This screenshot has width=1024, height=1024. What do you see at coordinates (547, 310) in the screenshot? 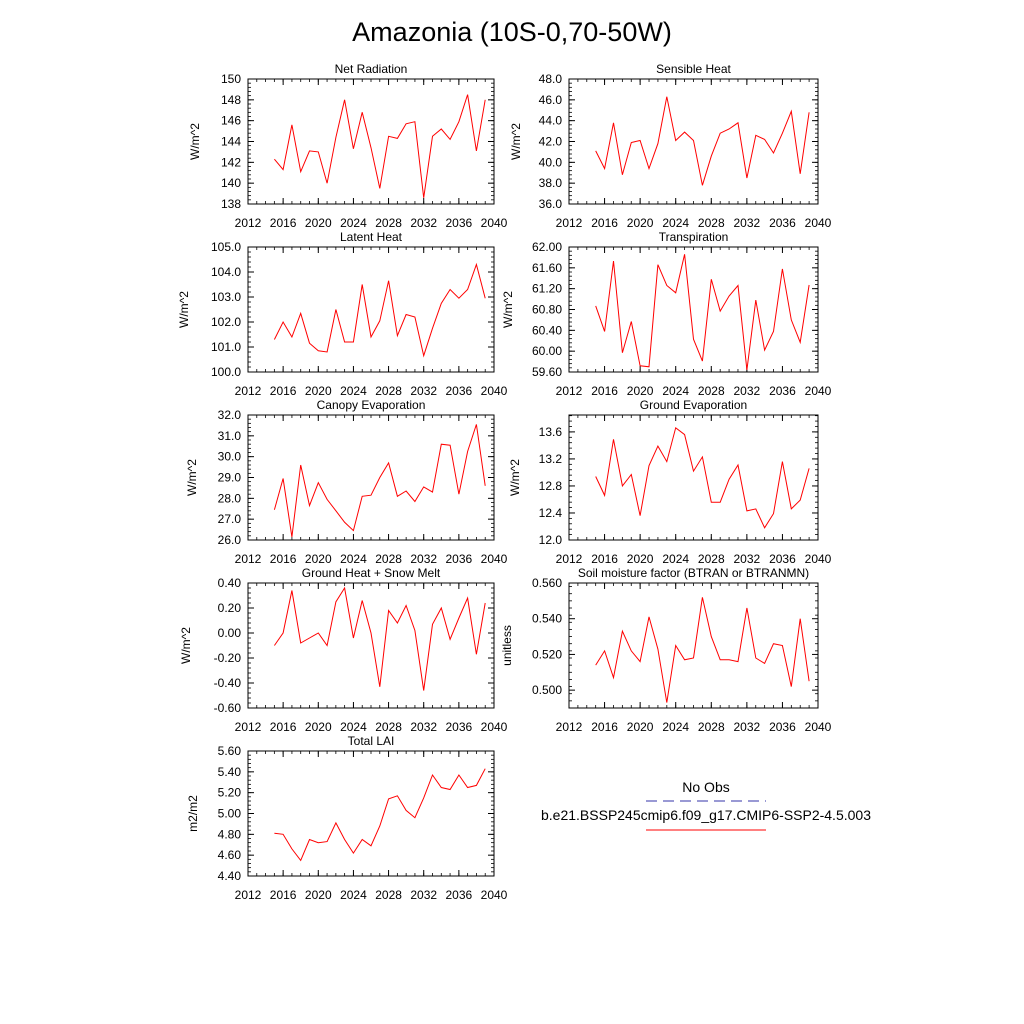
I see `y-tick-label: 60.80` at bounding box center [547, 310].